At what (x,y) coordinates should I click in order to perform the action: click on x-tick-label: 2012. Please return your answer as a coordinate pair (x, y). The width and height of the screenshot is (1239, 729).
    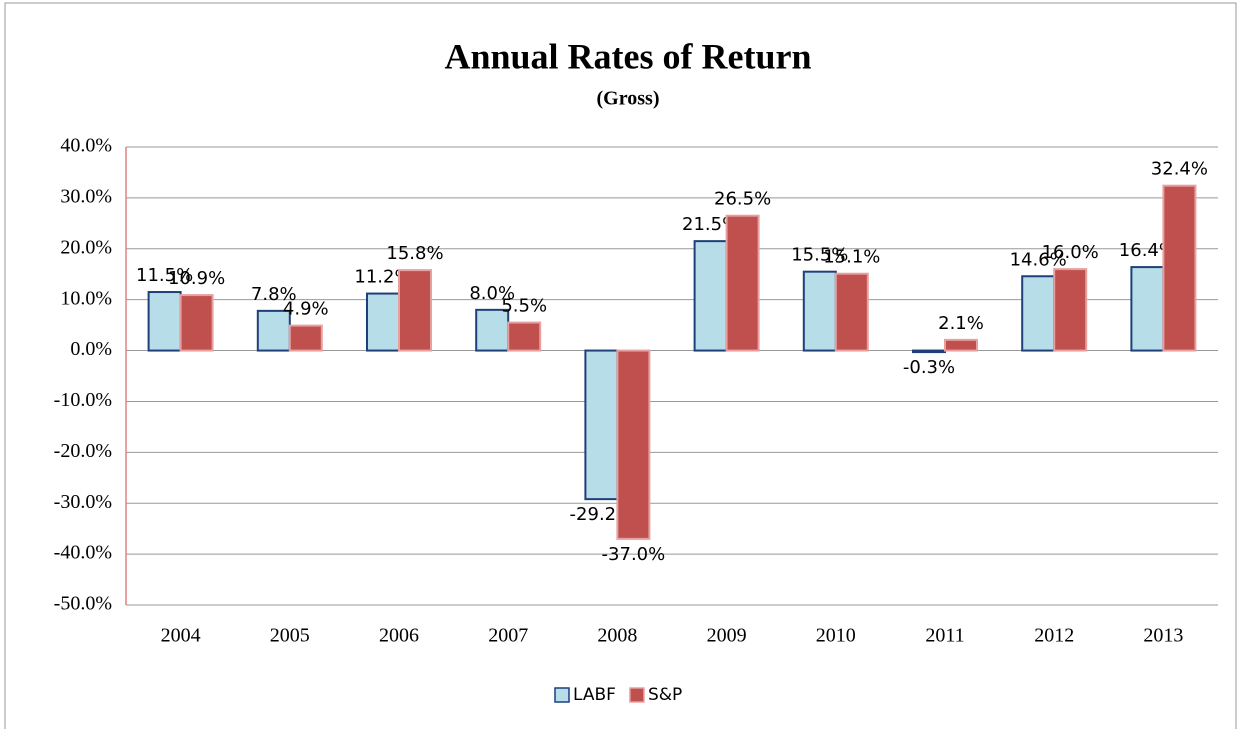
    Looking at the image, I should click on (1054, 636).